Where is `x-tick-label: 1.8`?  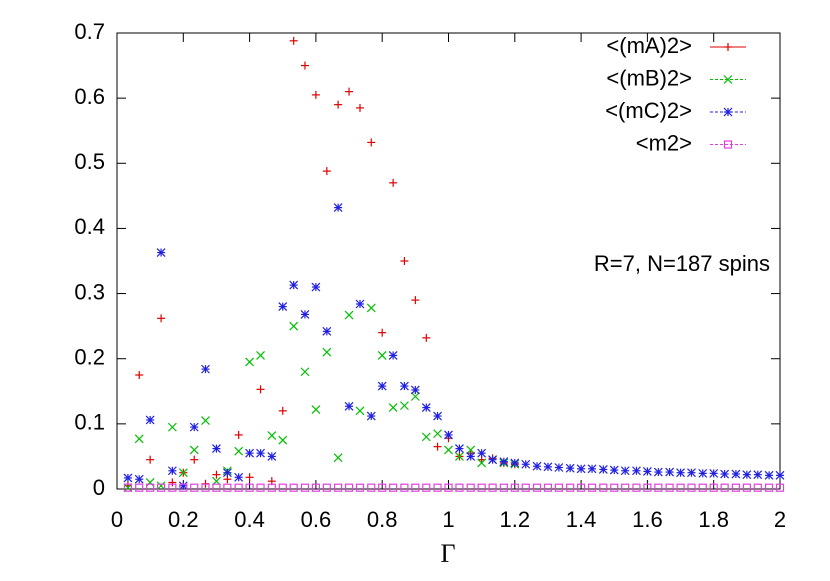 x-tick-label: 1.8 is located at coordinates (713, 519).